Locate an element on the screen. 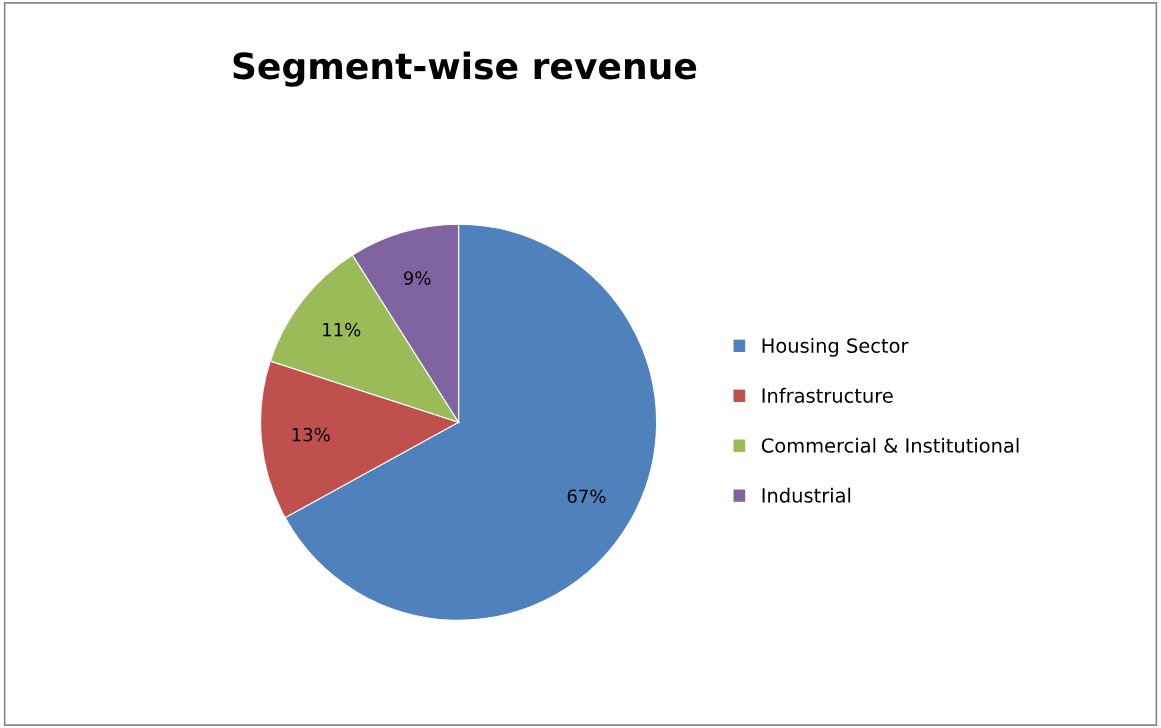 This screenshot has height=728, width=1161. legend-label: Industrial is located at coordinates (806, 495).